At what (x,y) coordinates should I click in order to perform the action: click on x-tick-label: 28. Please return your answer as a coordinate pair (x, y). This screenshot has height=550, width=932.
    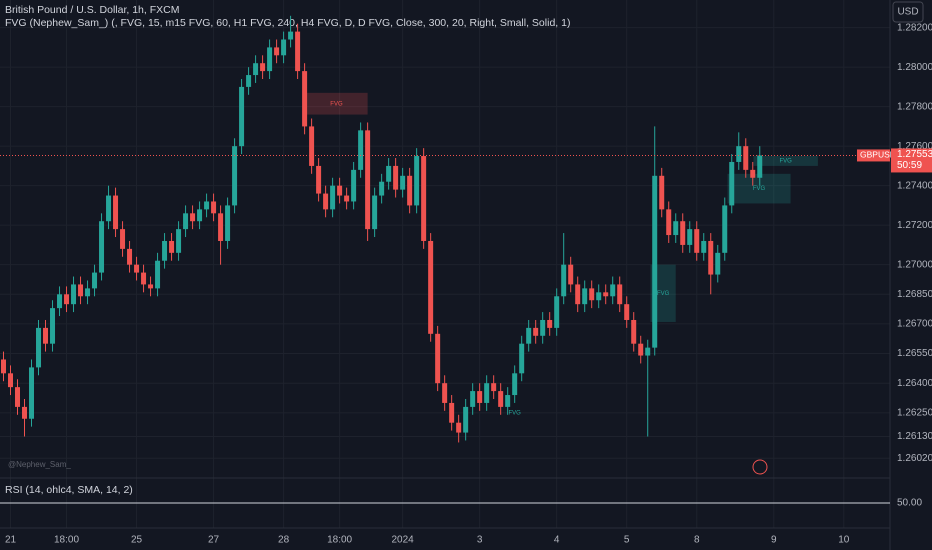
    Looking at the image, I should click on (284, 540).